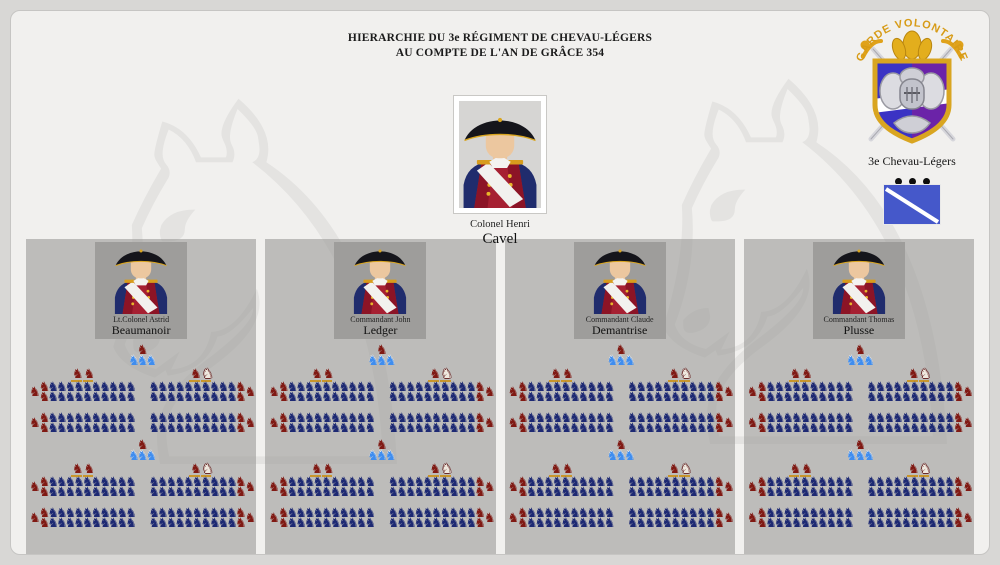 This screenshot has height=565, width=1000. What do you see at coordinates (142, 361) in the screenshot?
I see `musician-cavalier-icons: ♞♞♞` at bounding box center [142, 361].